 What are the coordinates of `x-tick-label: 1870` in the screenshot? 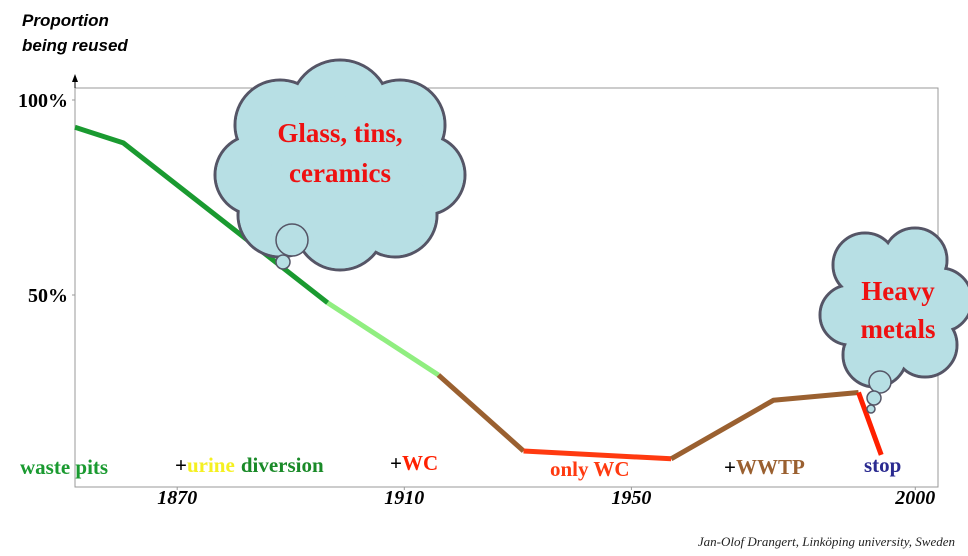 It's located at (177, 498).